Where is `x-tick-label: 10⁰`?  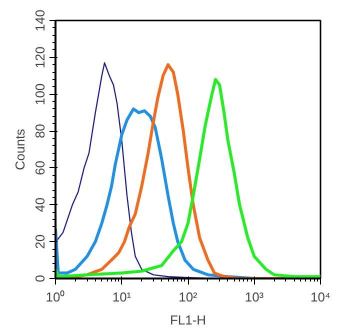
x-tick-label: 10⁰ is located at coordinates (56, 297).